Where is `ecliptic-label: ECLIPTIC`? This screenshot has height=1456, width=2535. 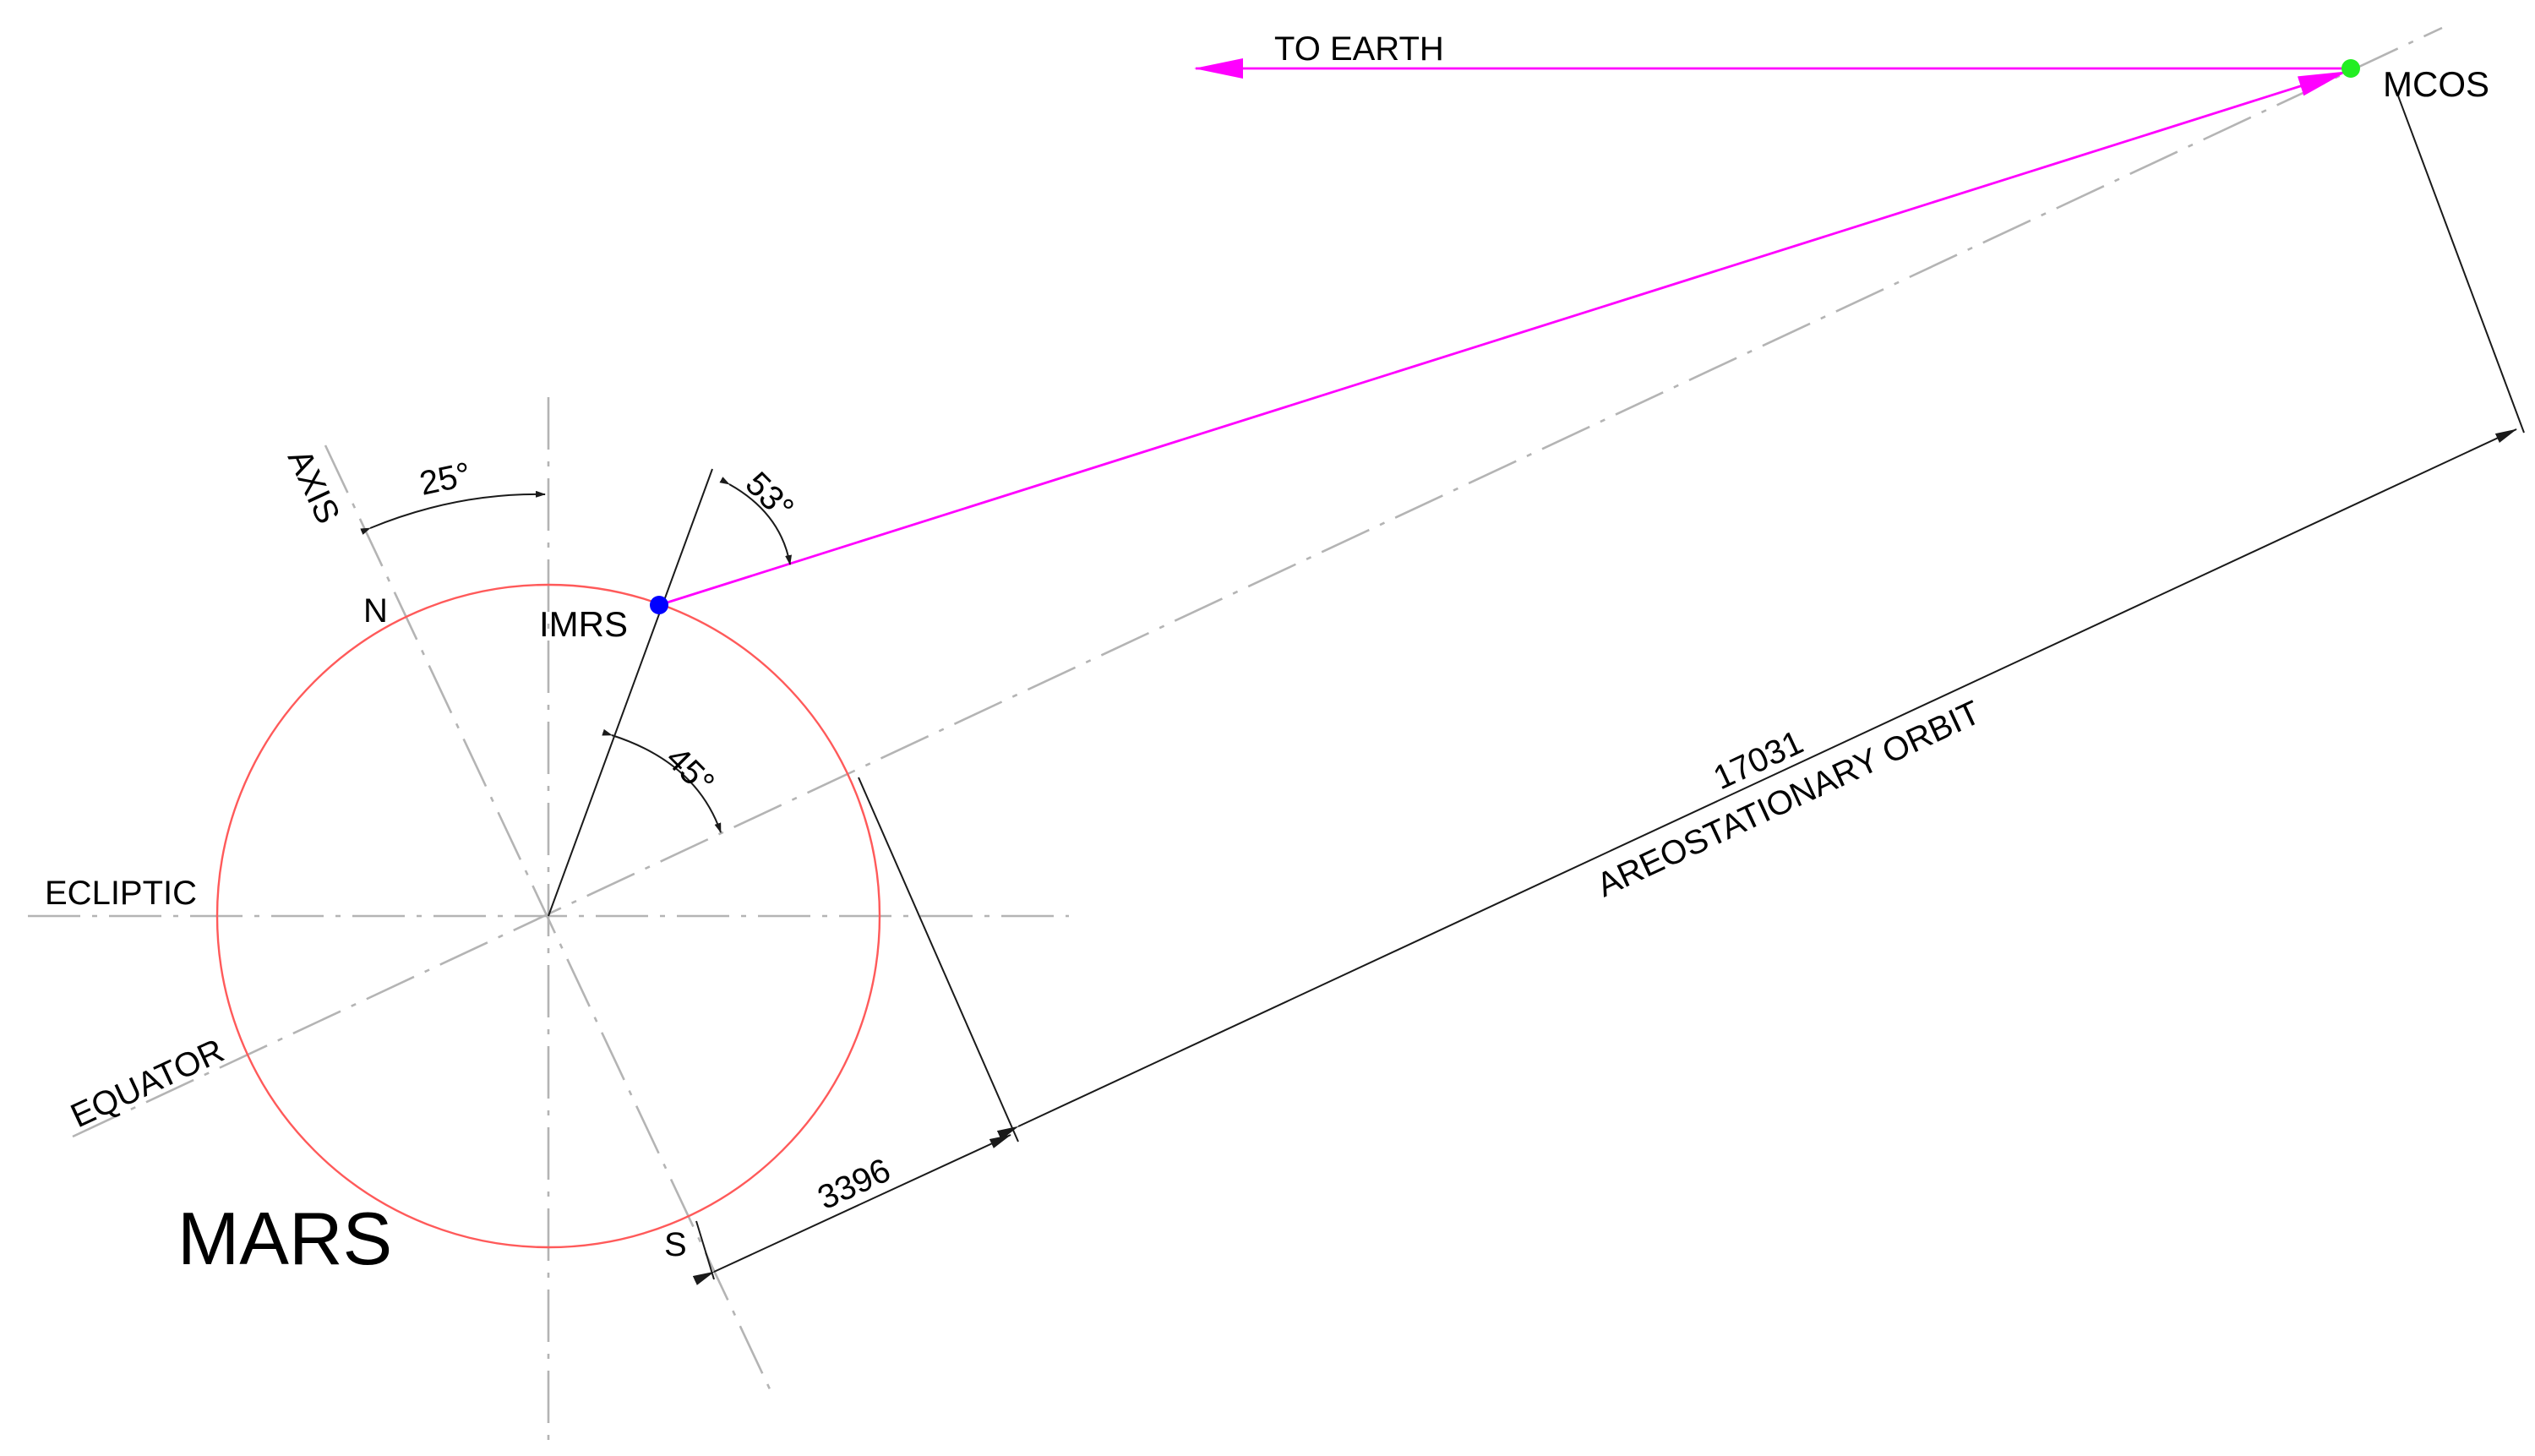
ecliptic-label: ECLIPTIC is located at coordinates (121, 893).